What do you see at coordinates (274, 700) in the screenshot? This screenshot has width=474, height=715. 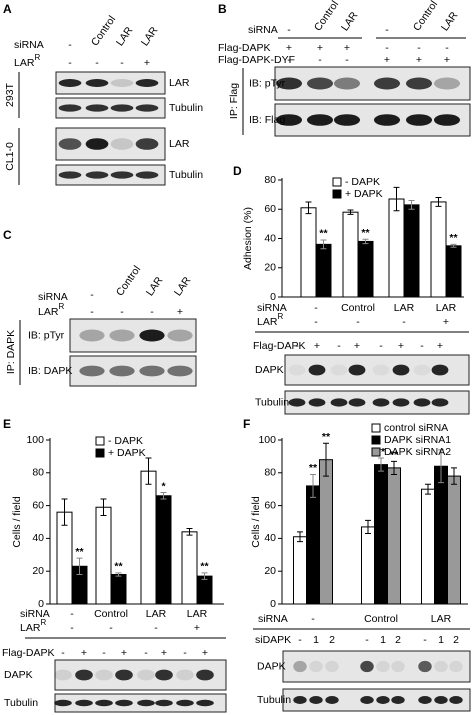 I see `blot-label: Tubulin` at bounding box center [274, 700].